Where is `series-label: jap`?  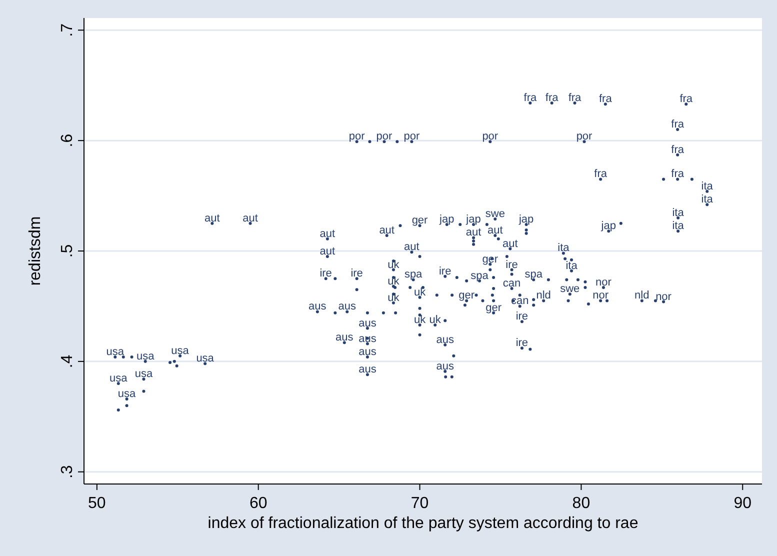 series-label: jap is located at coordinates (608, 226).